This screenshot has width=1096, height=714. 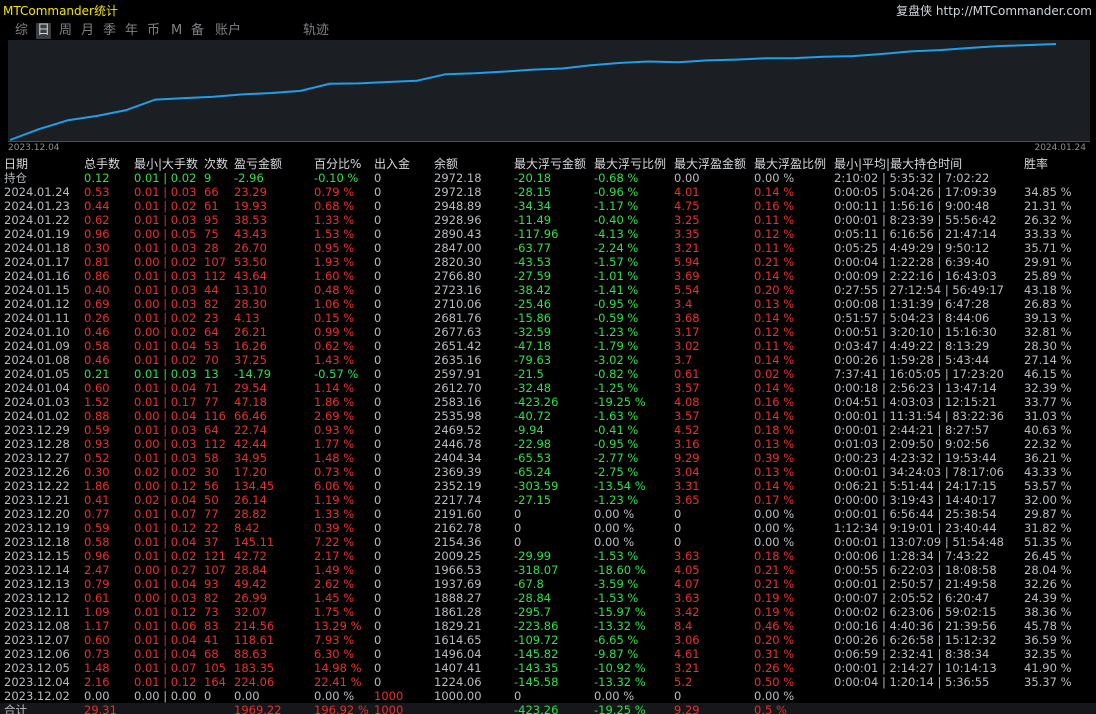 I want to click on table-cell: 53.50, so click(x=250, y=262).